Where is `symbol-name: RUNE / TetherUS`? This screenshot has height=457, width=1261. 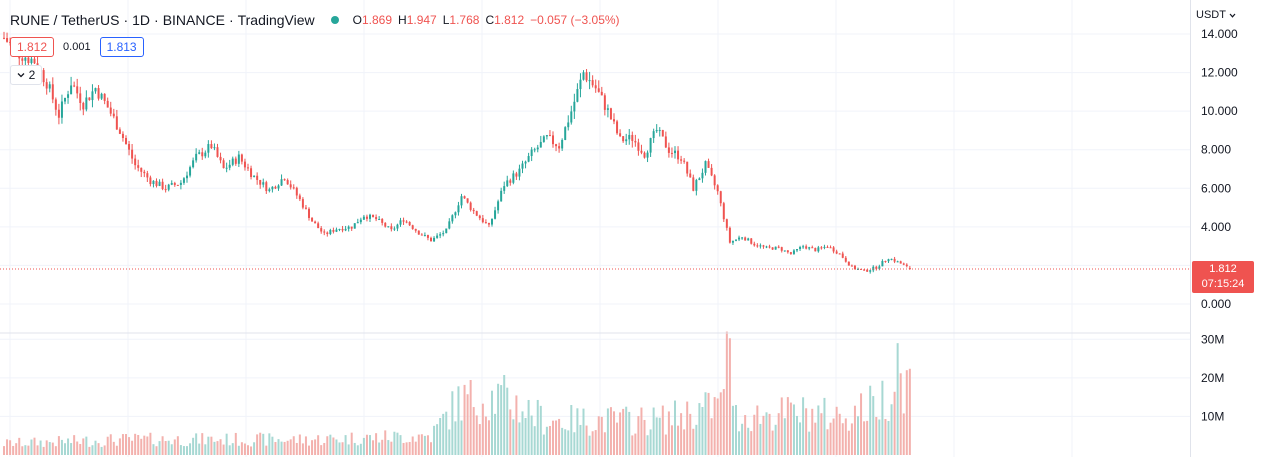
symbol-name: RUNE / TetherUS is located at coordinates (65, 20).